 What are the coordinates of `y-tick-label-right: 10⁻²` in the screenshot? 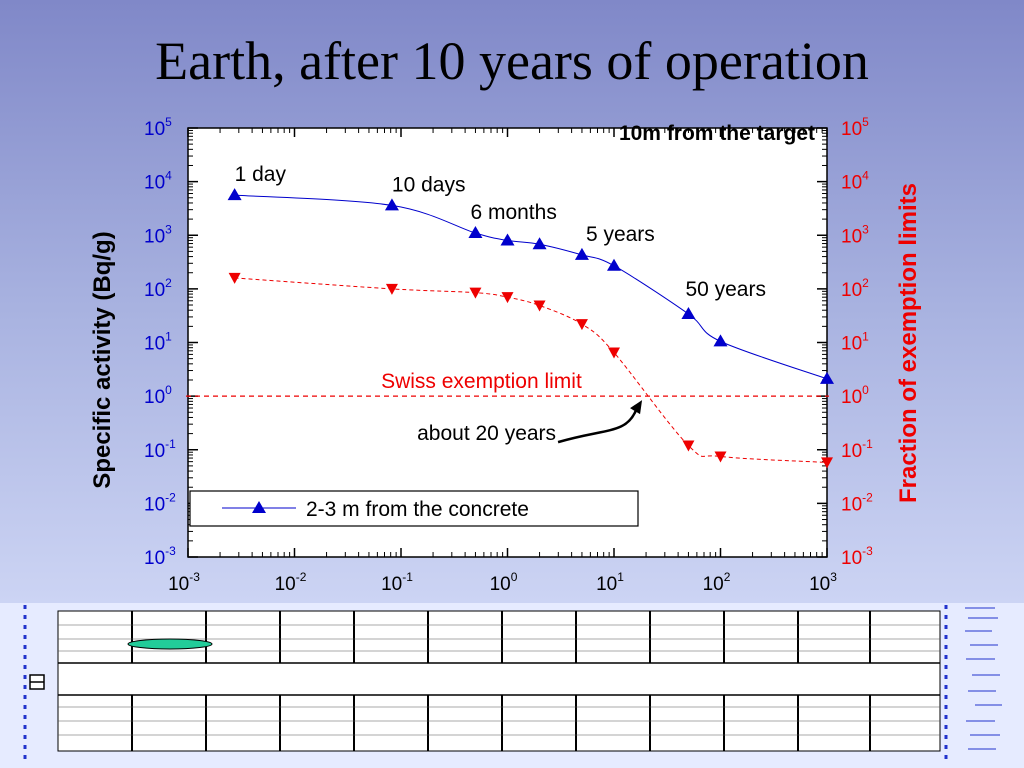 It's located at (857, 502).